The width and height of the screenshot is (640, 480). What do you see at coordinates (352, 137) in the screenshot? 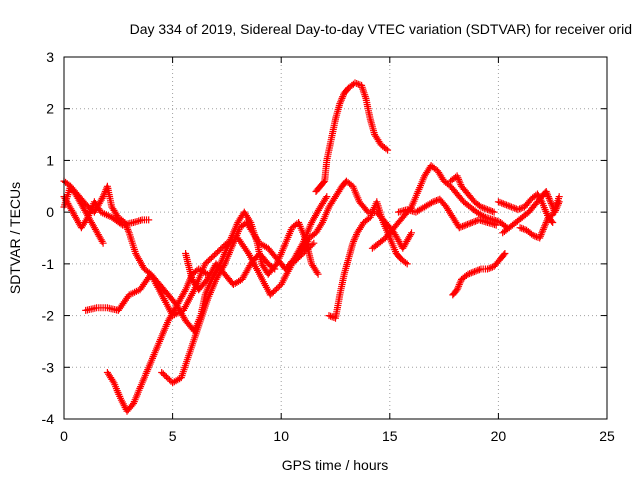
I see `data-series-track-i` at bounding box center [352, 137].